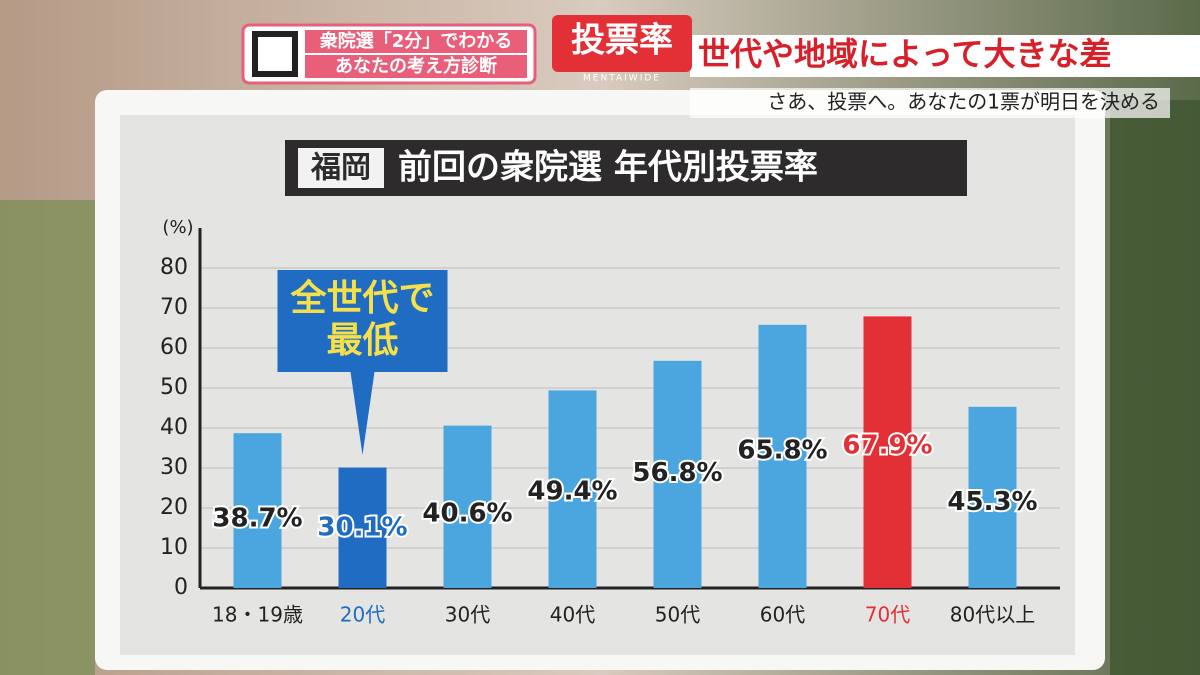  Describe the element at coordinates (992, 502) in the screenshot. I see `value-label: 45.3%` at that location.